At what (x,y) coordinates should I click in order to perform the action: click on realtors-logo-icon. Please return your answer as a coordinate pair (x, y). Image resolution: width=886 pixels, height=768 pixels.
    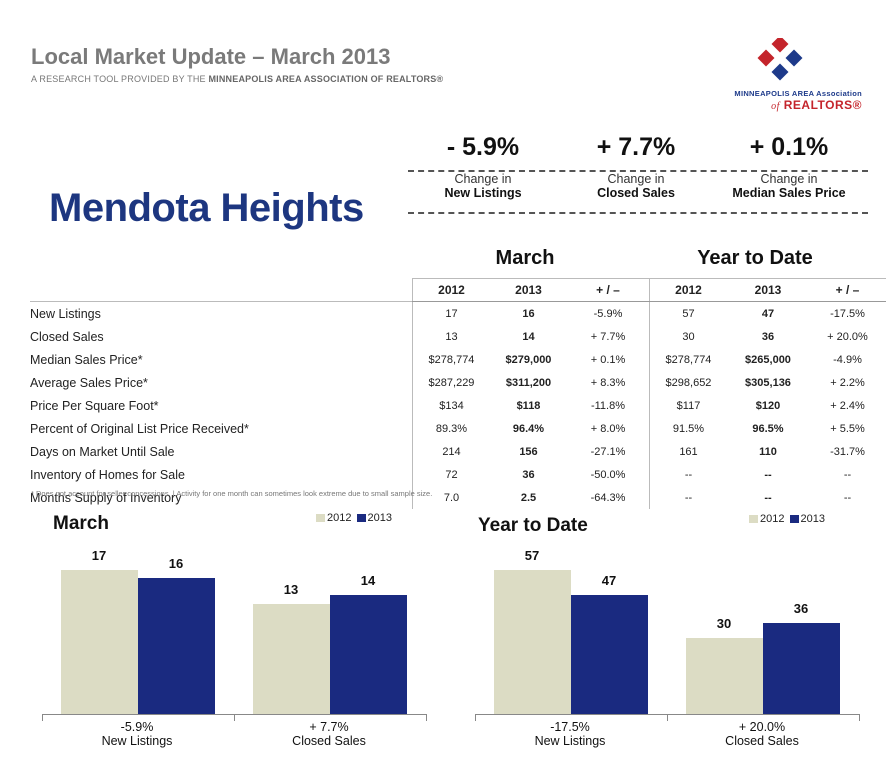
    Looking at the image, I should click on (780, 59).